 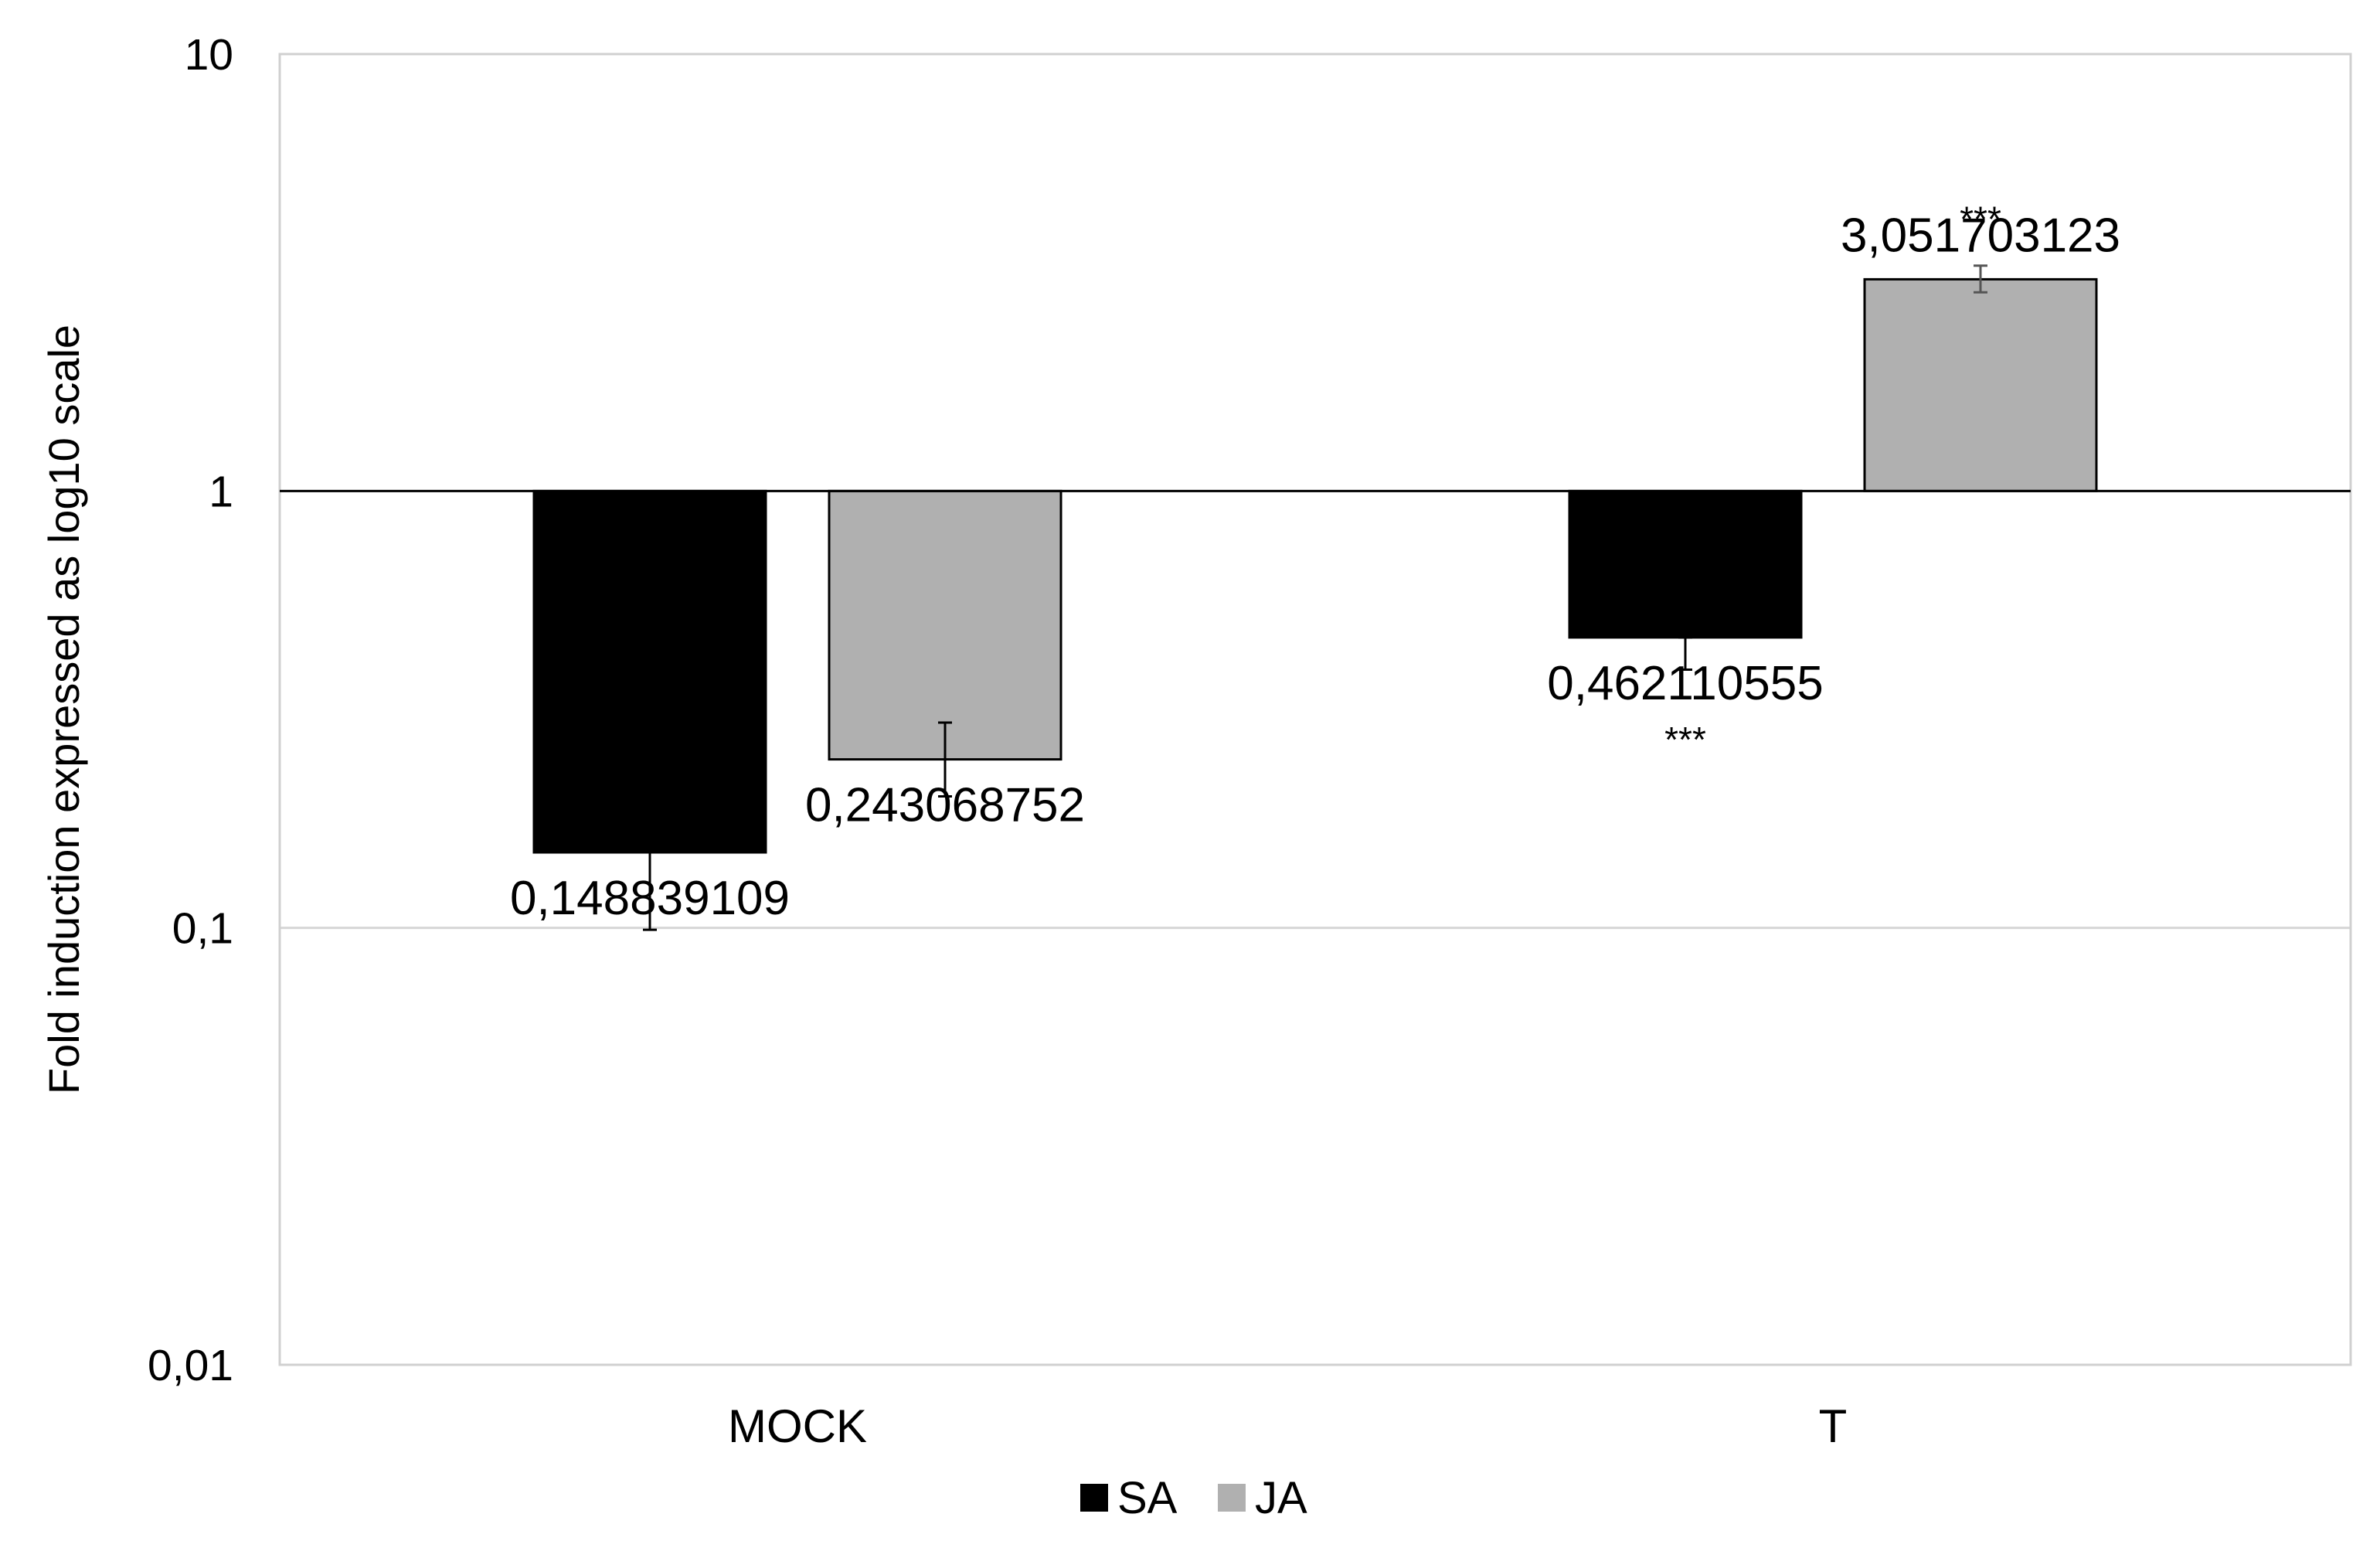 What do you see at coordinates (1686, 564) in the screenshot?
I see `bar-sa-t` at bounding box center [1686, 564].